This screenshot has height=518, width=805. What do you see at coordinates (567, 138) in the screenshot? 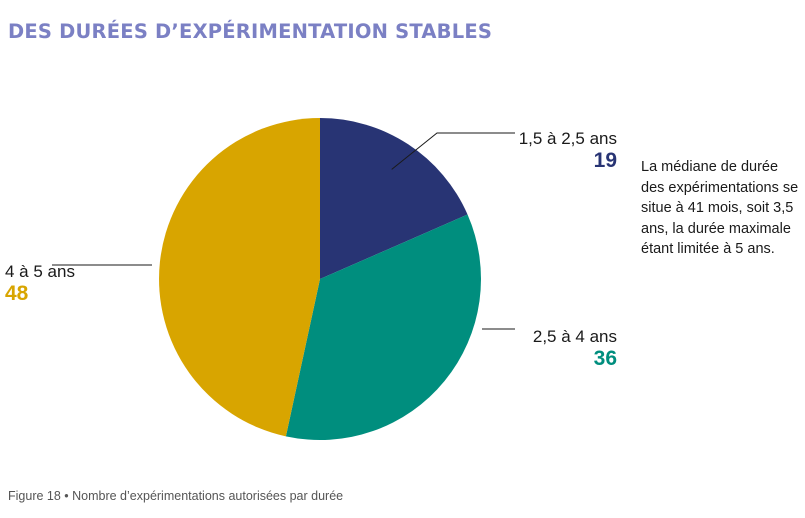
I see `slice-category-label: 1,5 à 2,5 ans` at bounding box center [567, 138].